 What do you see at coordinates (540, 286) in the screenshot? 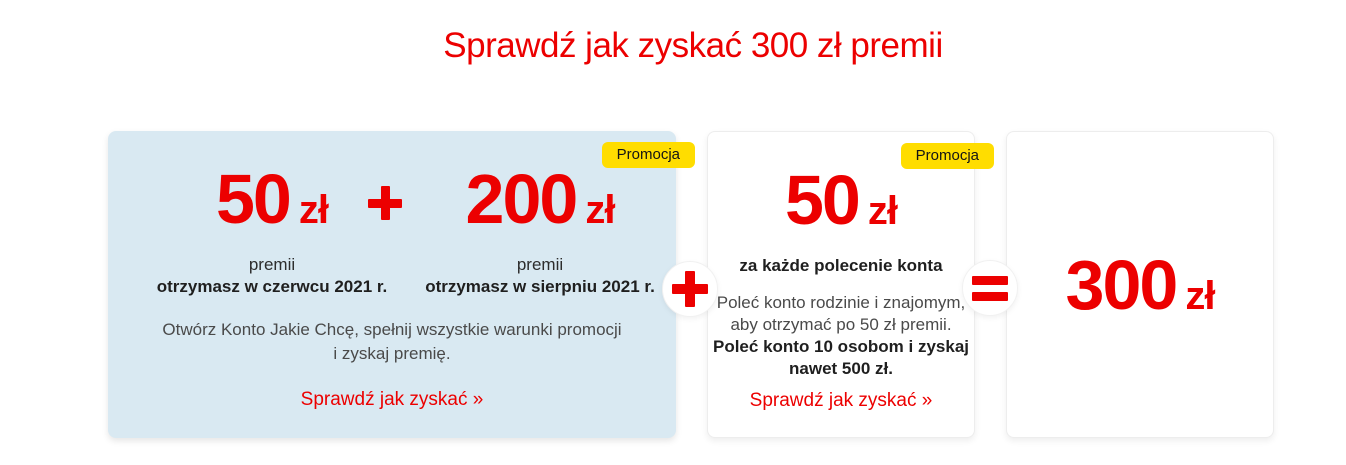
I see `caption-august-line2: otrzymasz w sierpniu 2021 r.` at bounding box center [540, 286].